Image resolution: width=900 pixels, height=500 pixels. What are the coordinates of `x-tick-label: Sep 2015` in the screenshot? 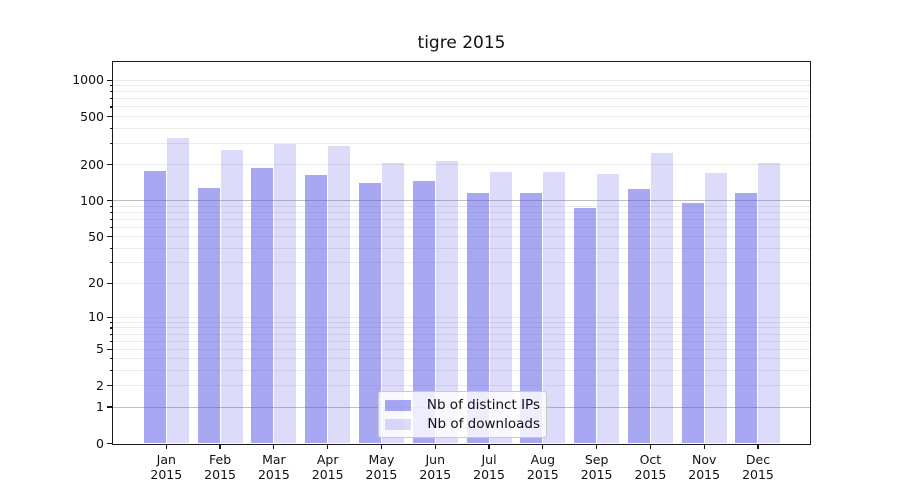 It's located at (597, 467).